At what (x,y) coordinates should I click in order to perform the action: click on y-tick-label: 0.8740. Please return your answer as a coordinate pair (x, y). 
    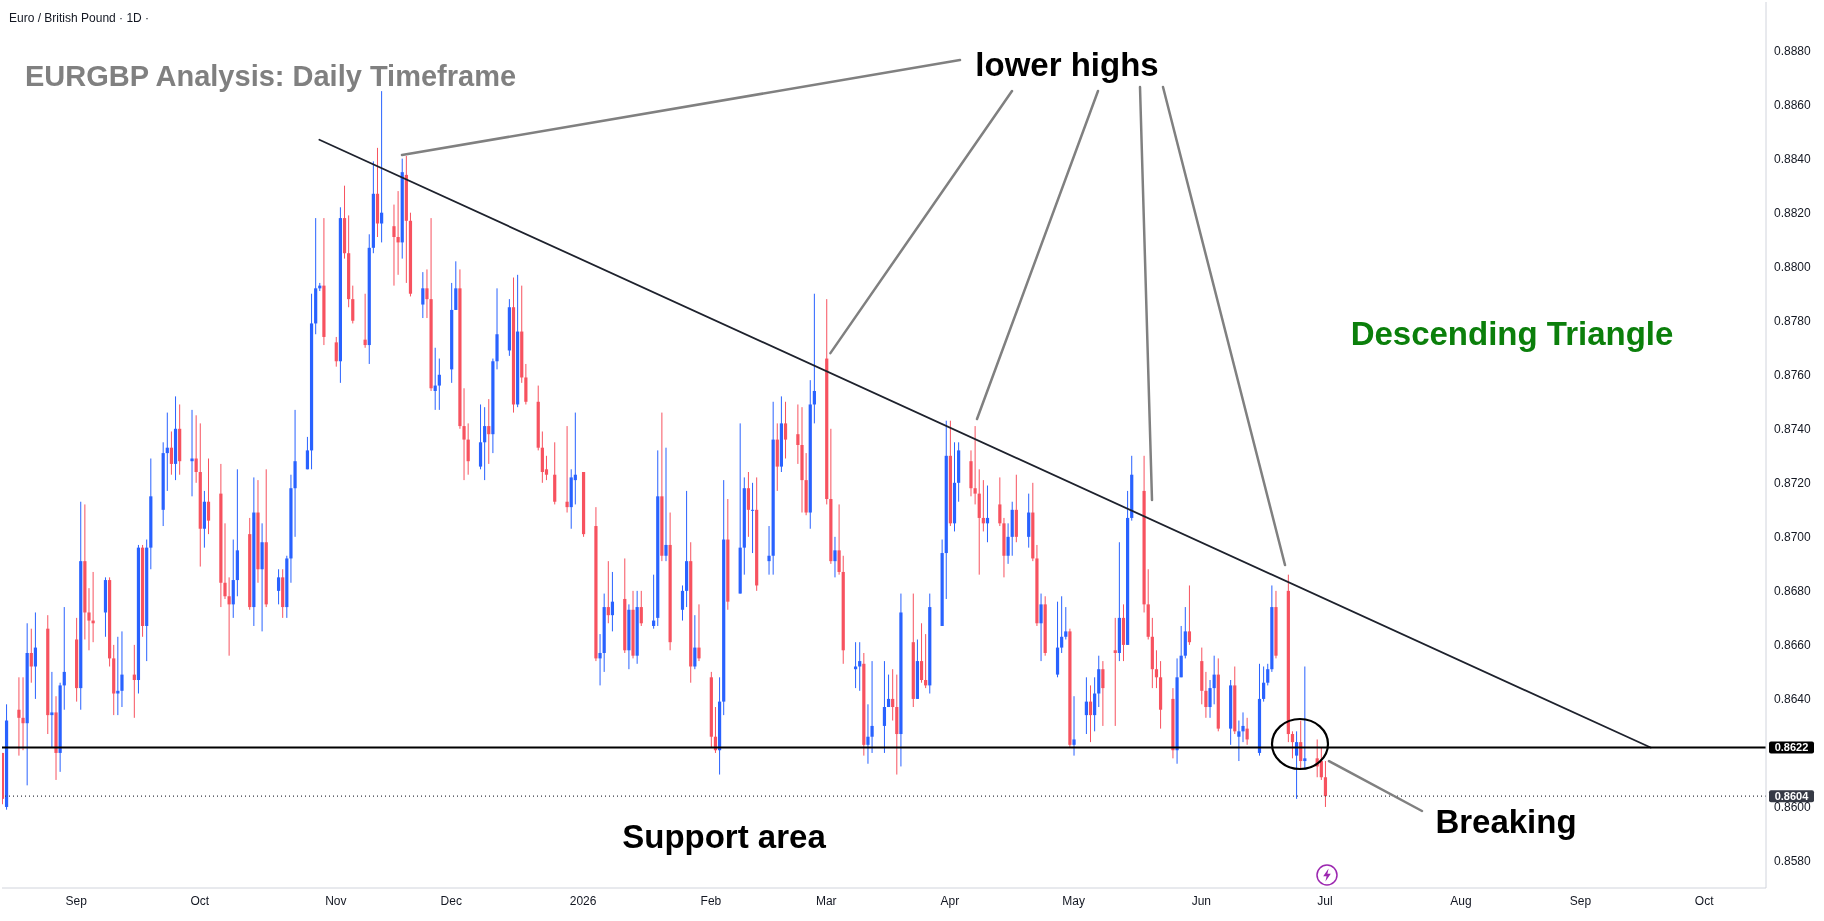
    Looking at the image, I should click on (1793, 429).